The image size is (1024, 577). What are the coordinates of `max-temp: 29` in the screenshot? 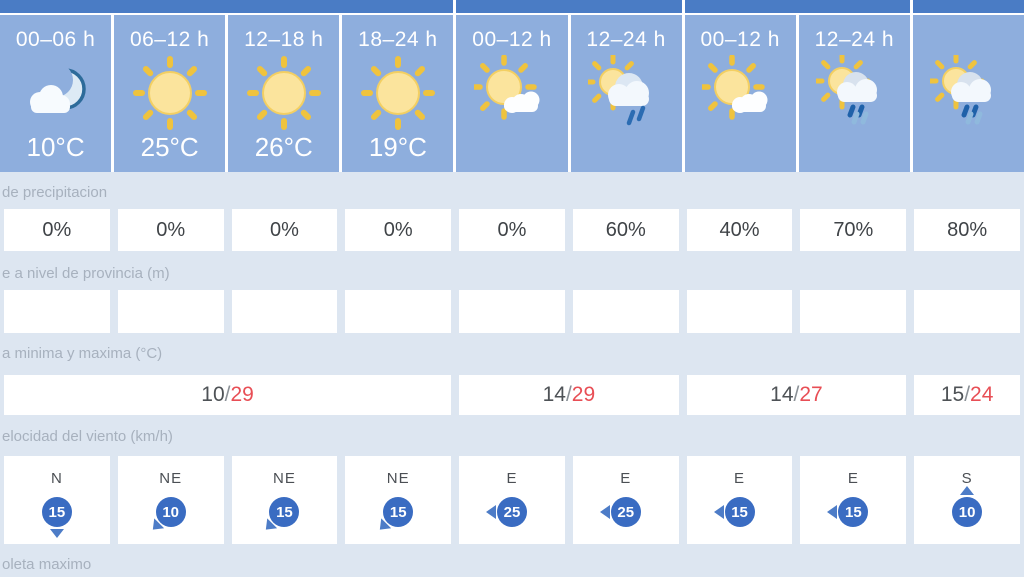 It's located at (583, 394).